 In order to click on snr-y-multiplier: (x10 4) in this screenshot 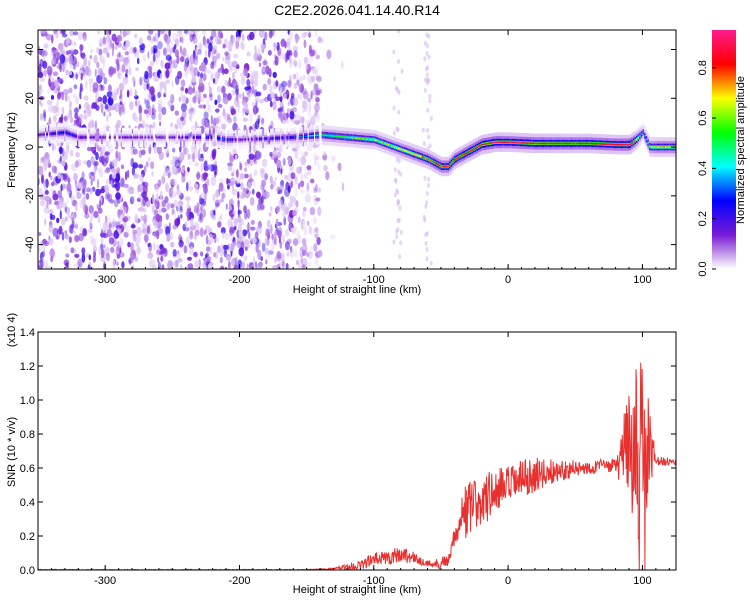, I will do `click(12, 330)`.